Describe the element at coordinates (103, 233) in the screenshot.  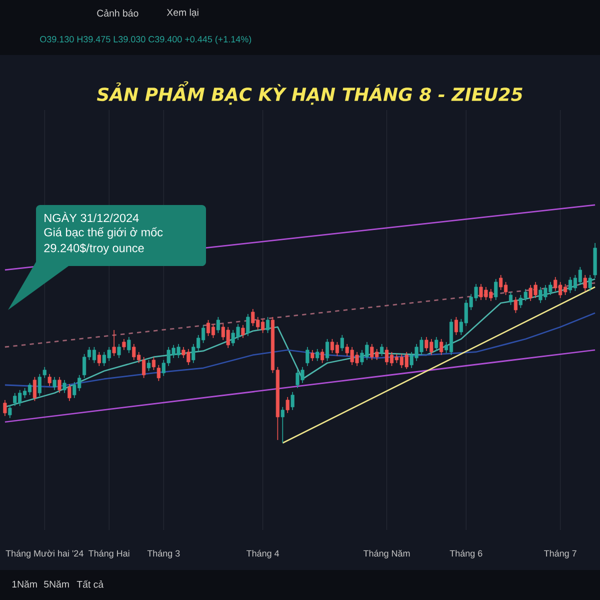
I see `text: Giá bạc thế giới ở mốc` at that location.